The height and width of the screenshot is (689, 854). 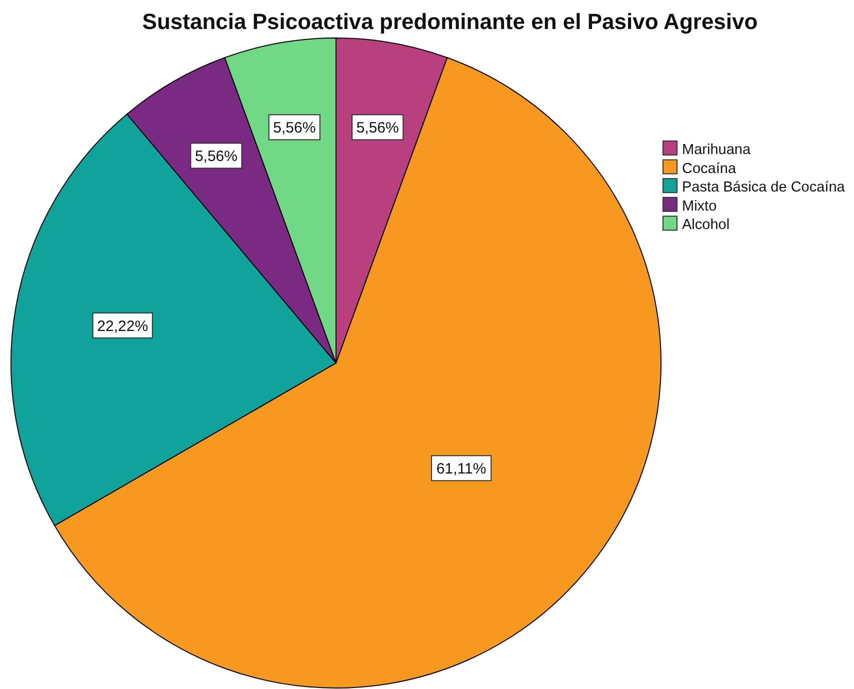 What do you see at coordinates (764, 188) in the screenshot?
I see `legend-label: Pasta Básica de Cocaína` at bounding box center [764, 188].